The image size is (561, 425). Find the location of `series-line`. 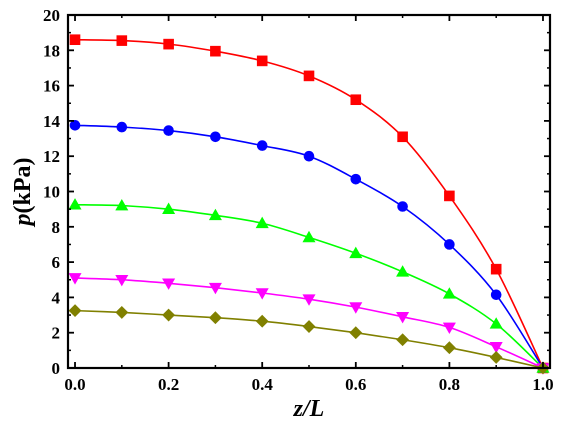

series-line is located at coordinates (309, 339).